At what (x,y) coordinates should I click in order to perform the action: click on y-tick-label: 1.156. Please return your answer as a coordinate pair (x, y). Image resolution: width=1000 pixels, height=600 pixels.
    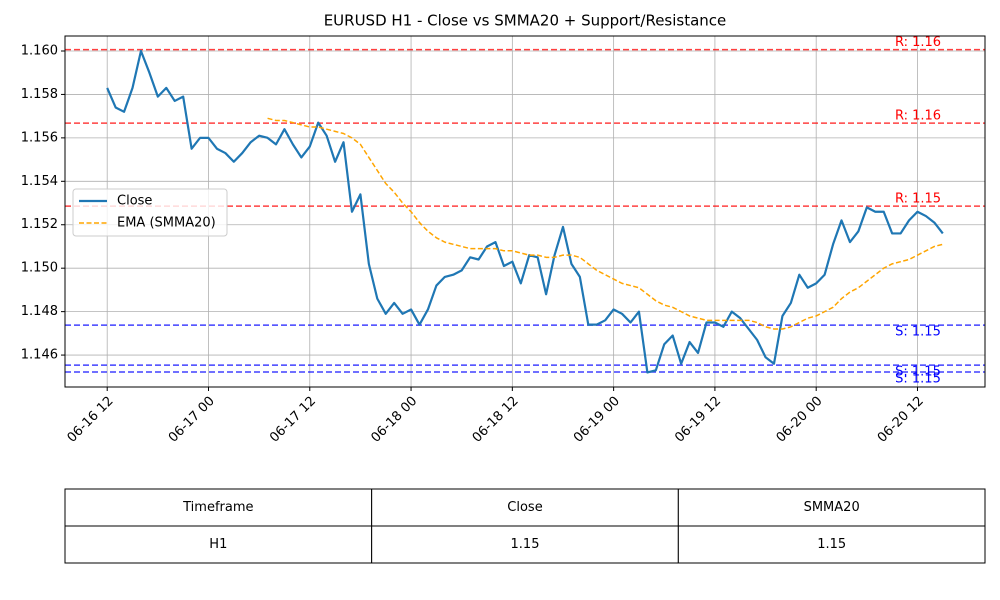
    Looking at the image, I should click on (39, 137).